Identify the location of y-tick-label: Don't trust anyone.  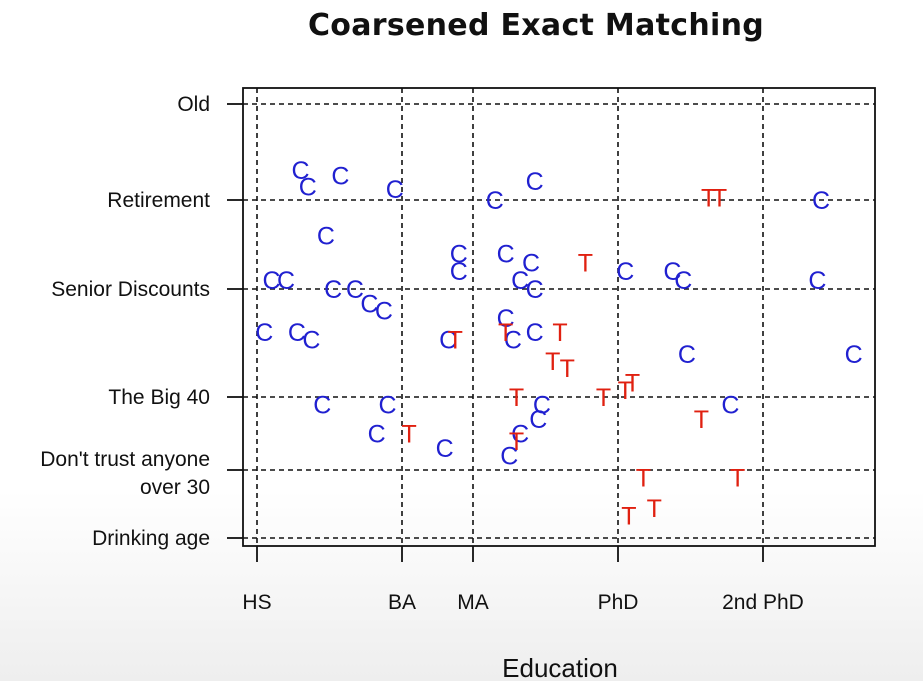
(125, 459).